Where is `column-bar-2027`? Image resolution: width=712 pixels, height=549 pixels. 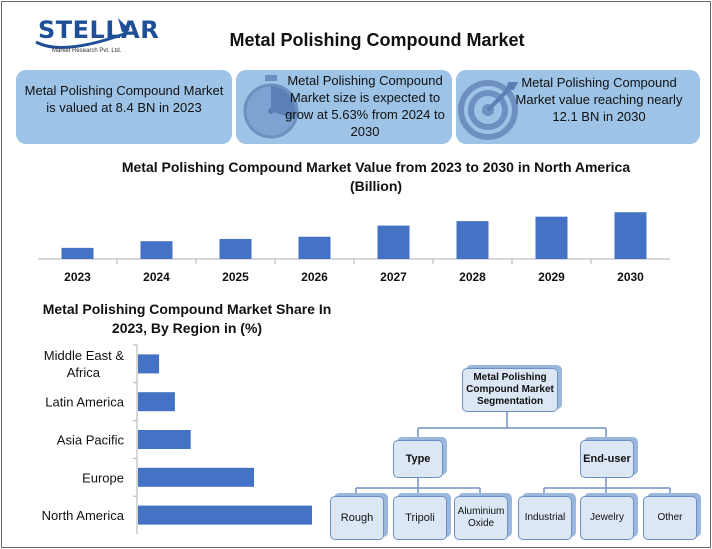 column-bar-2027 is located at coordinates (393, 242).